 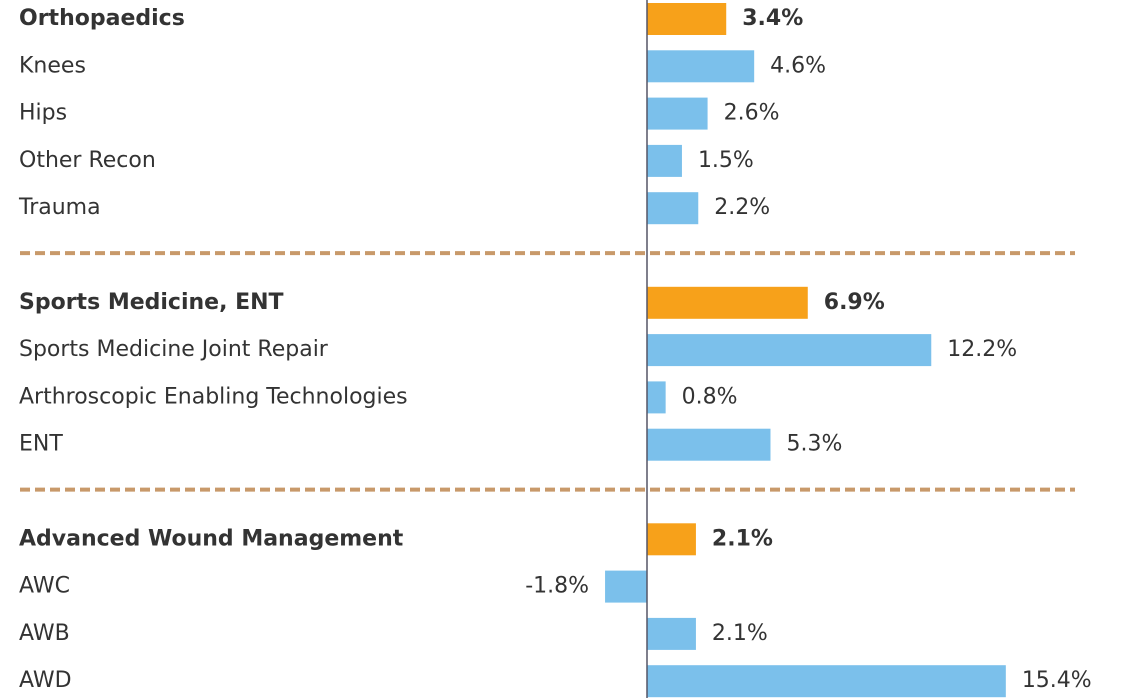 What do you see at coordinates (44, 633) in the screenshot?
I see `category-label: AWB` at bounding box center [44, 633].